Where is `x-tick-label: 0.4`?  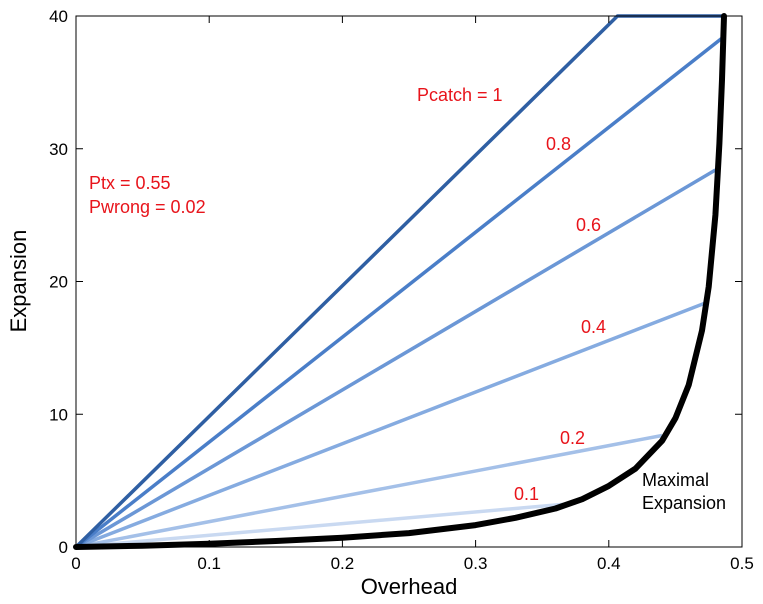
x-tick-label: 0.4 is located at coordinates (609, 563).